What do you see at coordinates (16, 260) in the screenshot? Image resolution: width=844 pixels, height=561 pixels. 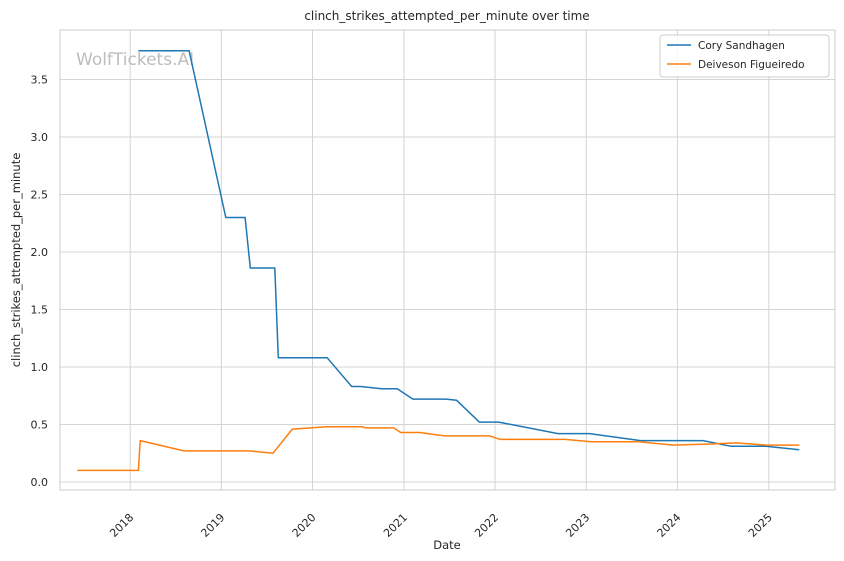 I see `y-axis-label: clinch_strikes_attempted_per_minute` at bounding box center [16, 260].